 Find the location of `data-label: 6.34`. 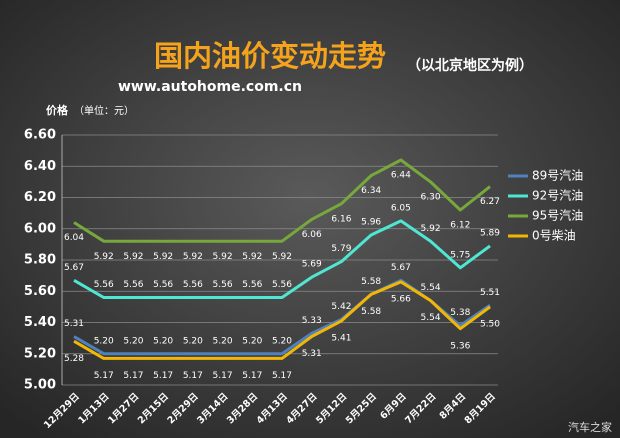

data-label: 6.34 is located at coordinates (371, 191).